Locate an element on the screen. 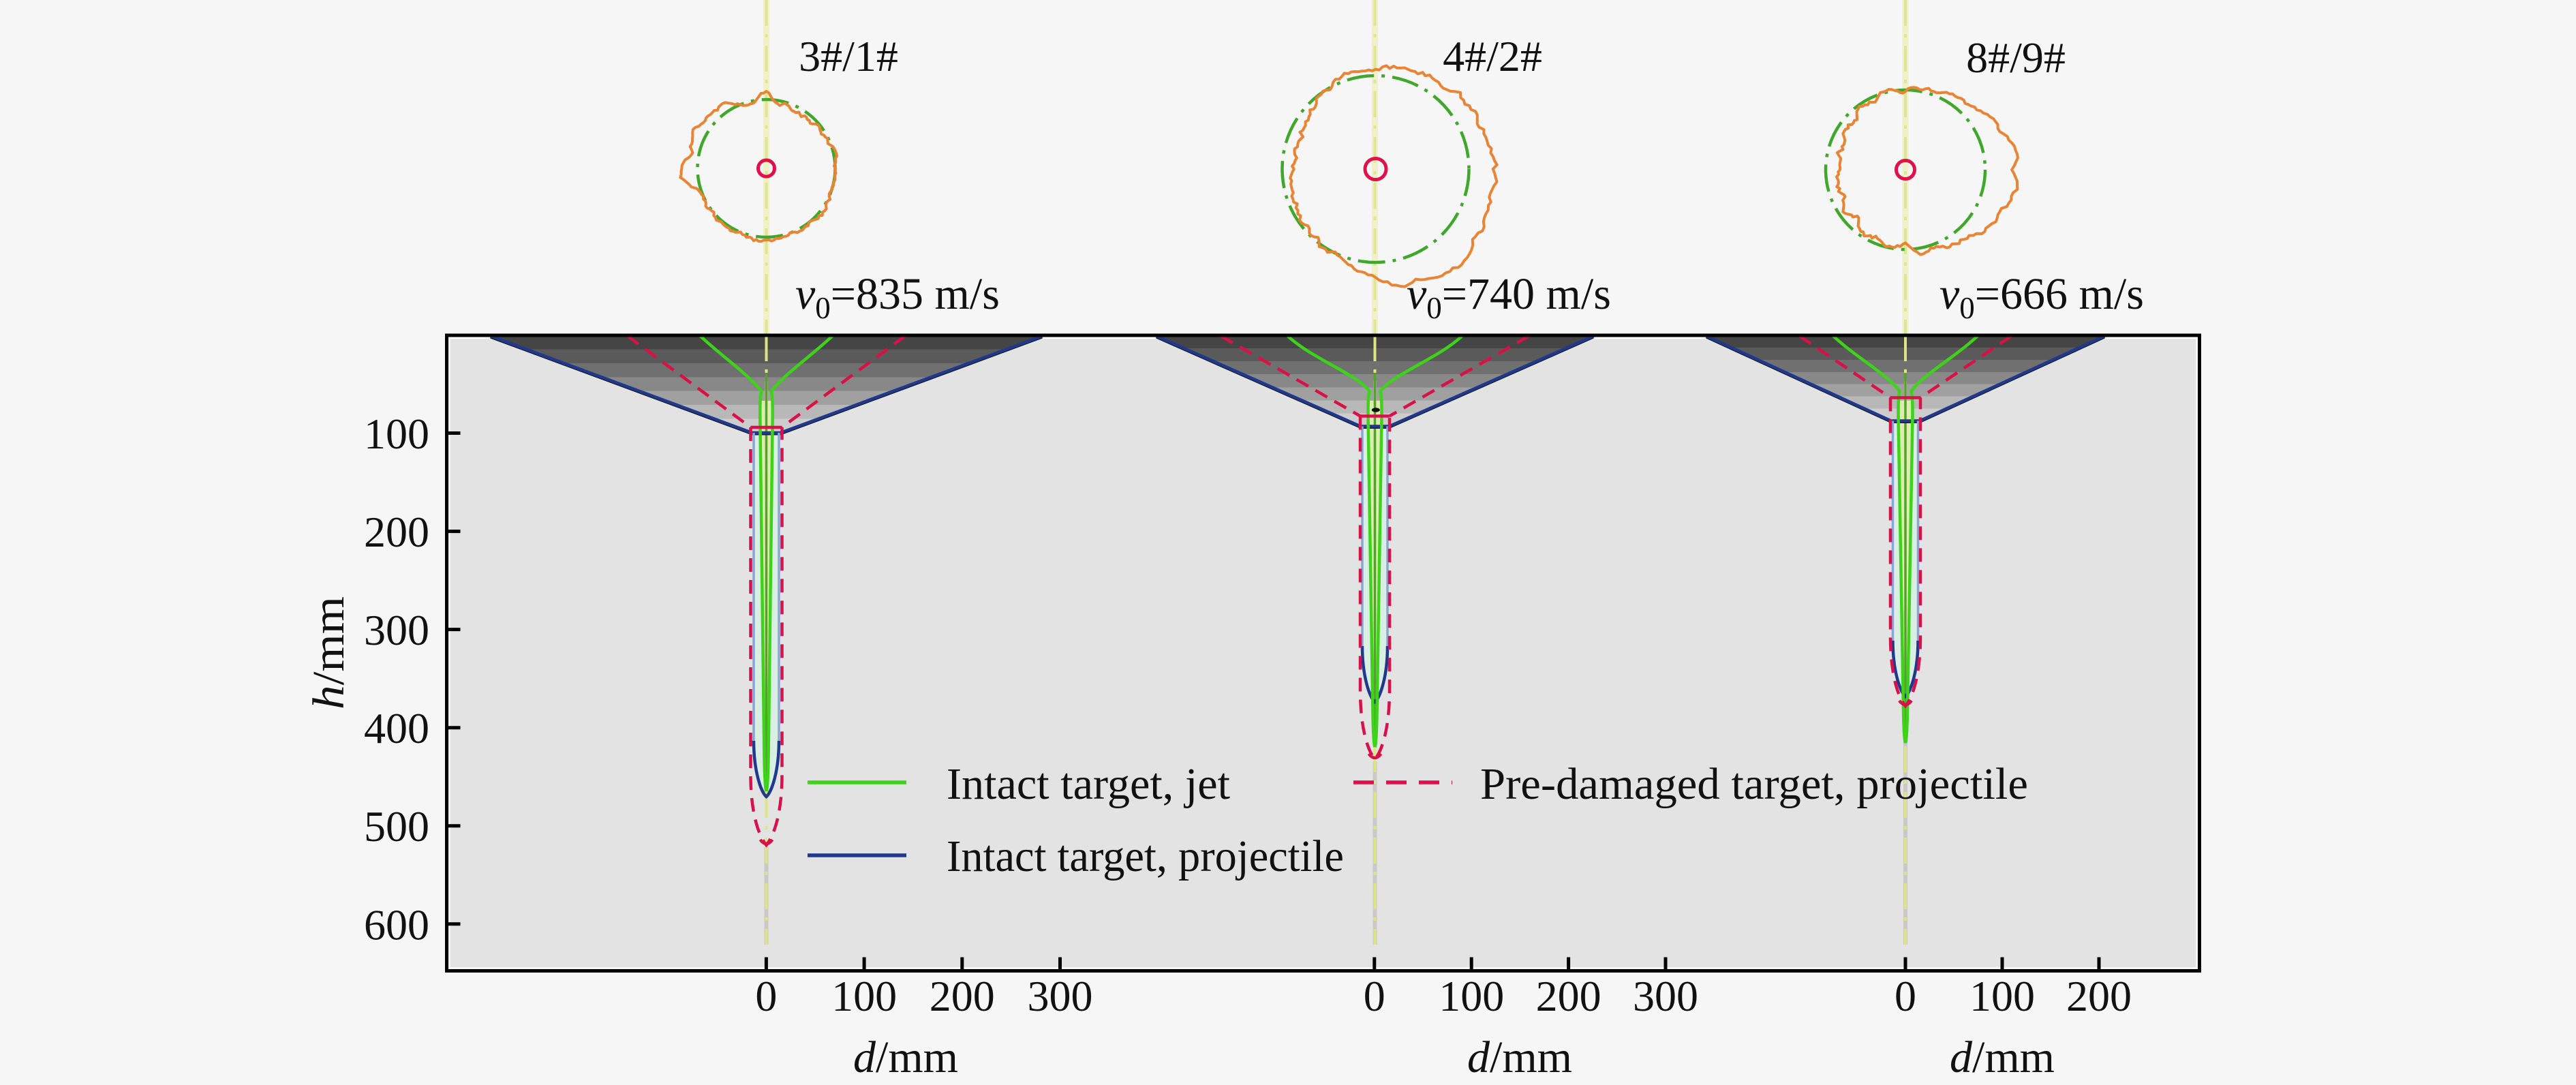 The height and width of the screenshot is (1085, 2576). svg-text: 4#/2# is located at coordinates (1492, 56).